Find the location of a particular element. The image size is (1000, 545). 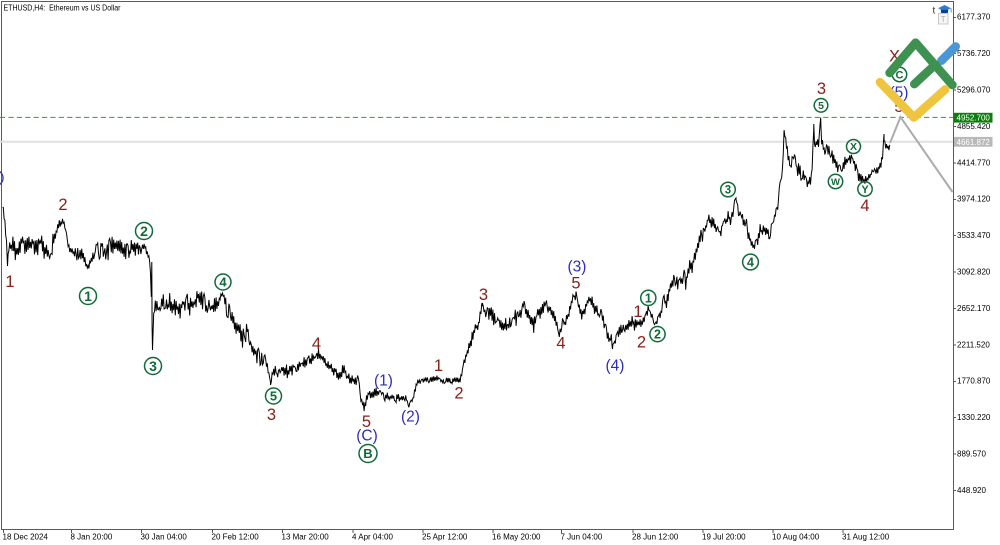

svg-text: 4855.420 is located at coordinates (974, 126).